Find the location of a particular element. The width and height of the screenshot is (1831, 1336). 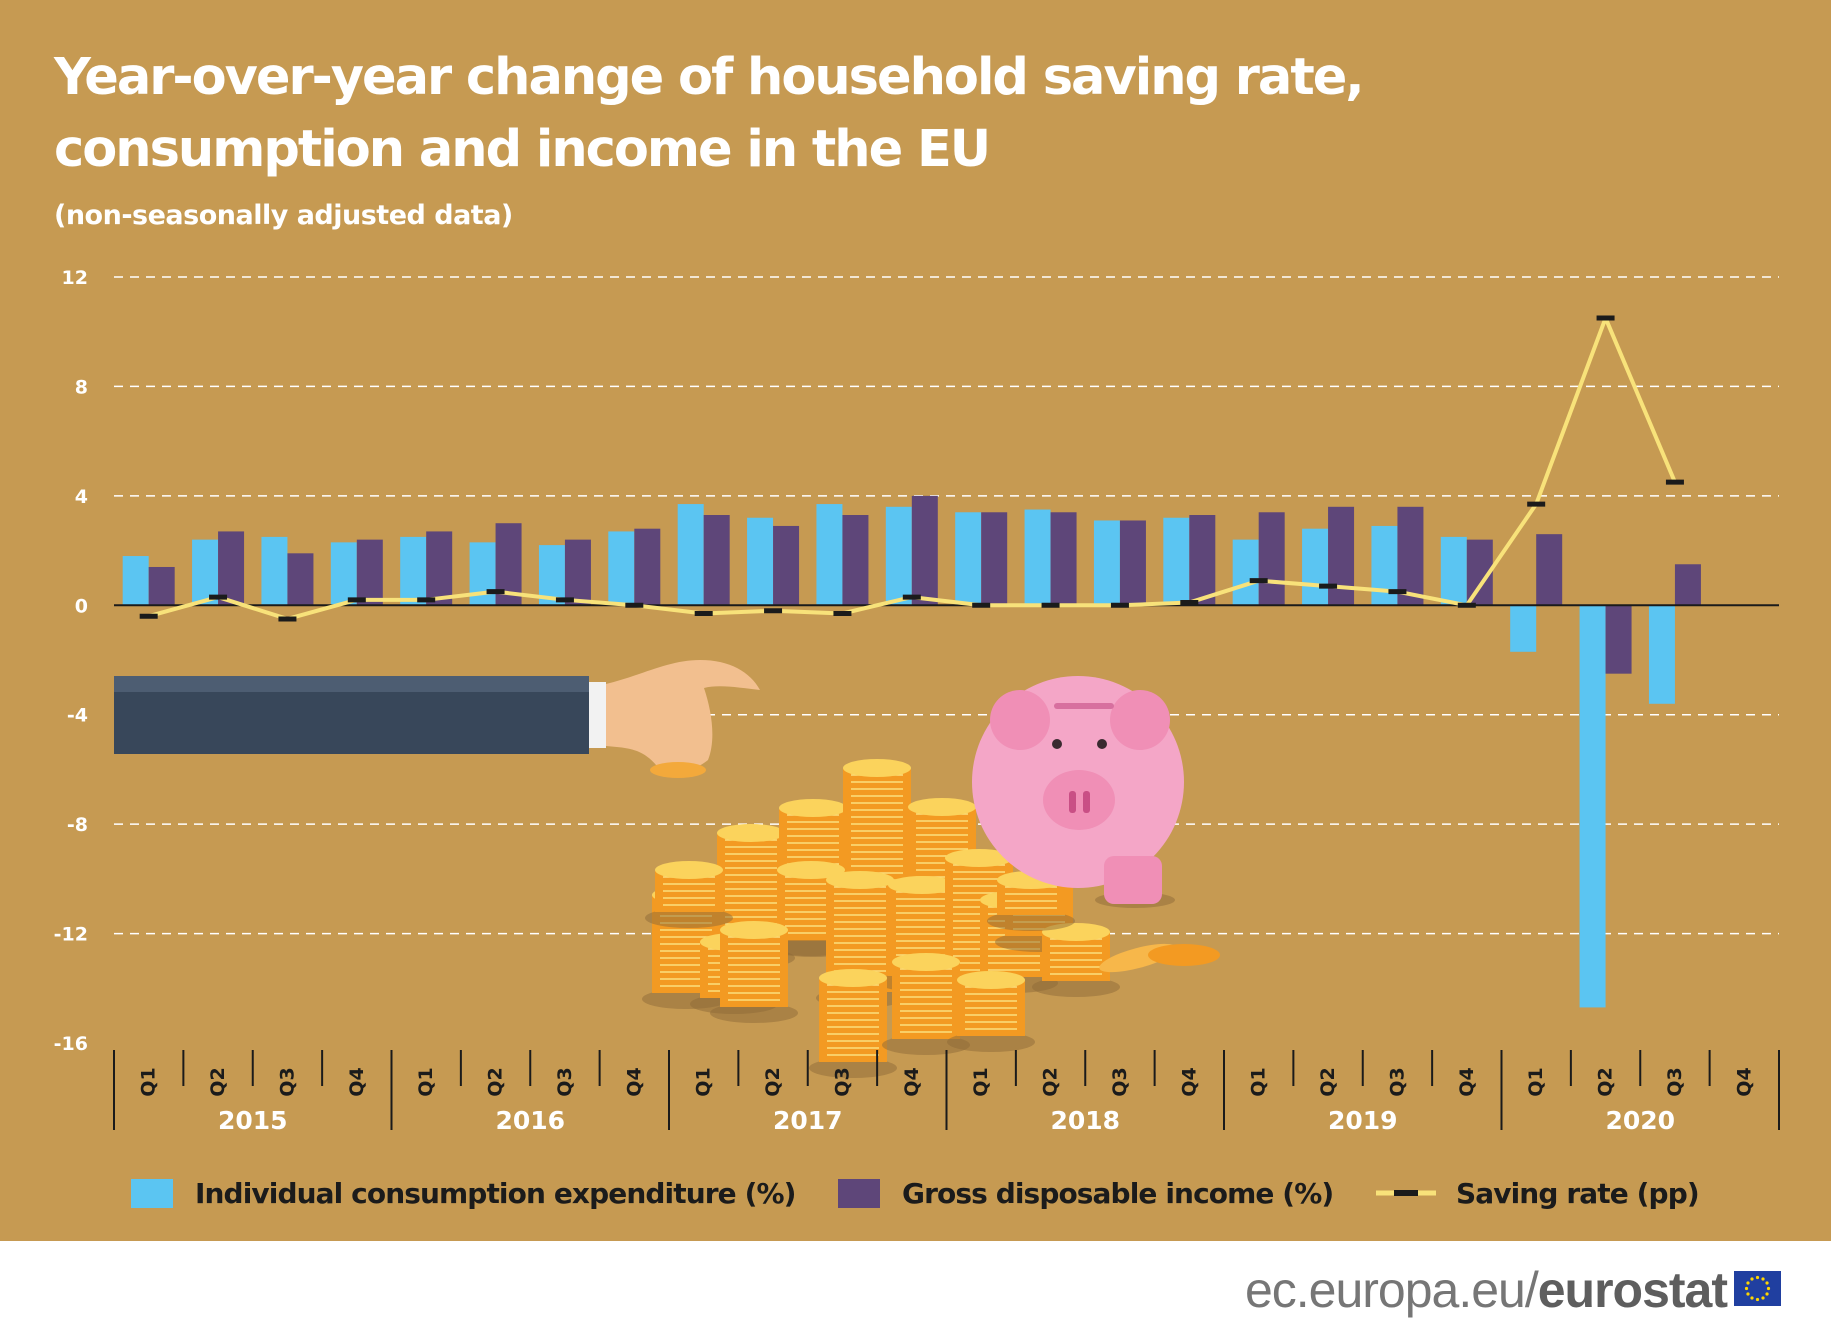

footer: ec.europa.eu/eurostat is located at coordinates (915, 1288).